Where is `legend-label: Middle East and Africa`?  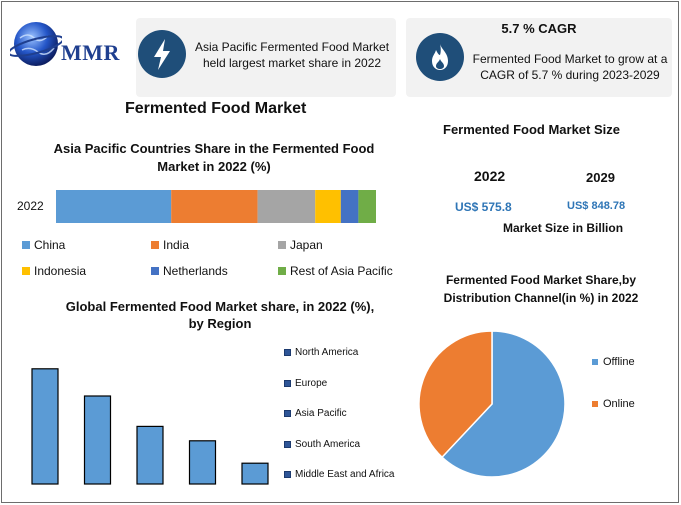 legend-label: Middle East and Africa is located at coordinates (345, 474).